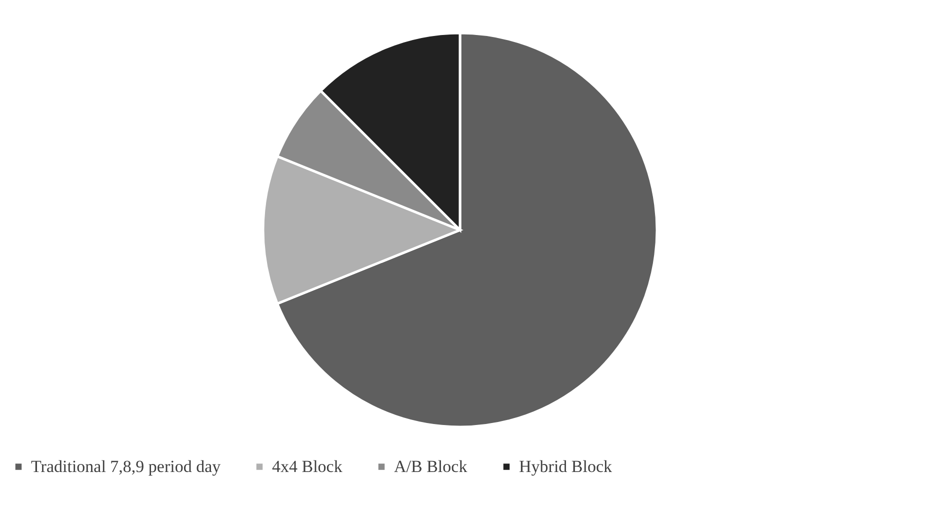  I want to click on legend-label: Traditional 7,8,9 period day, so click(126, 466).